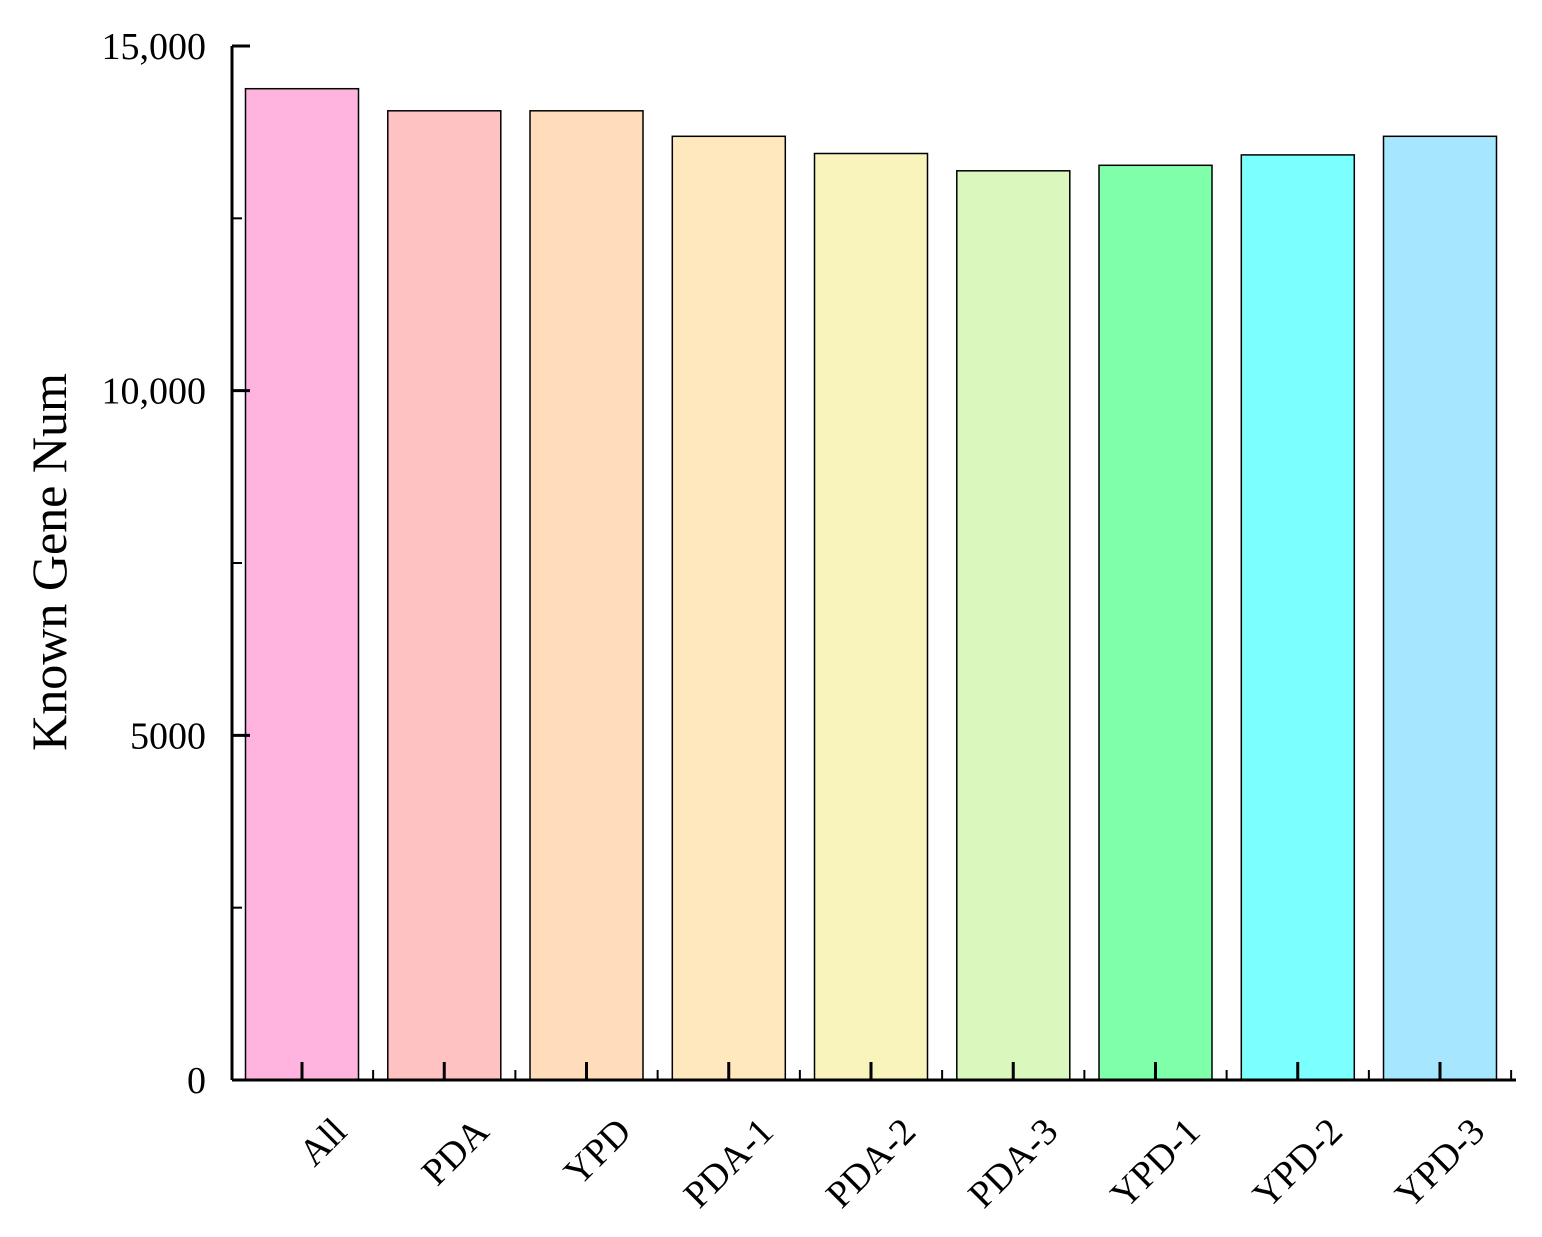 This screenshot has height=1237, width=1542. What do you see at coordinates (871, 1163) in the screenshot?
I see `x-tick-label: PDA-2` at bounding box center [871, 1163].